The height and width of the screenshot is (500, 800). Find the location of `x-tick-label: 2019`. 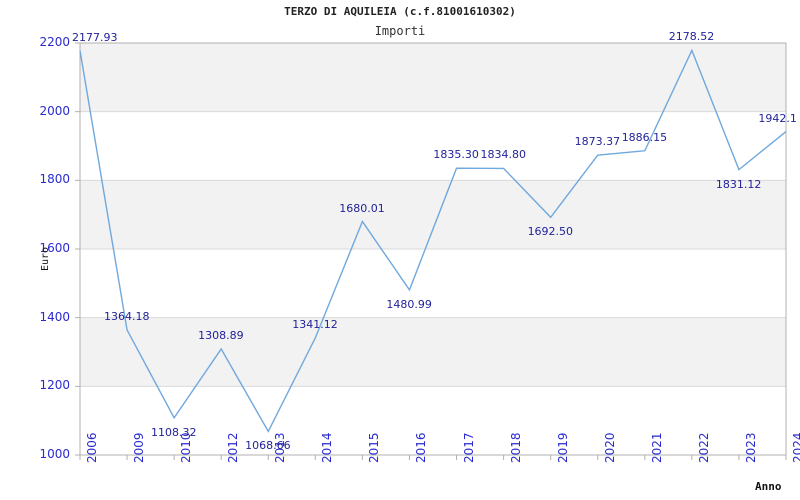

x-tick-label: 2019 is located at coordinates (562, 447).